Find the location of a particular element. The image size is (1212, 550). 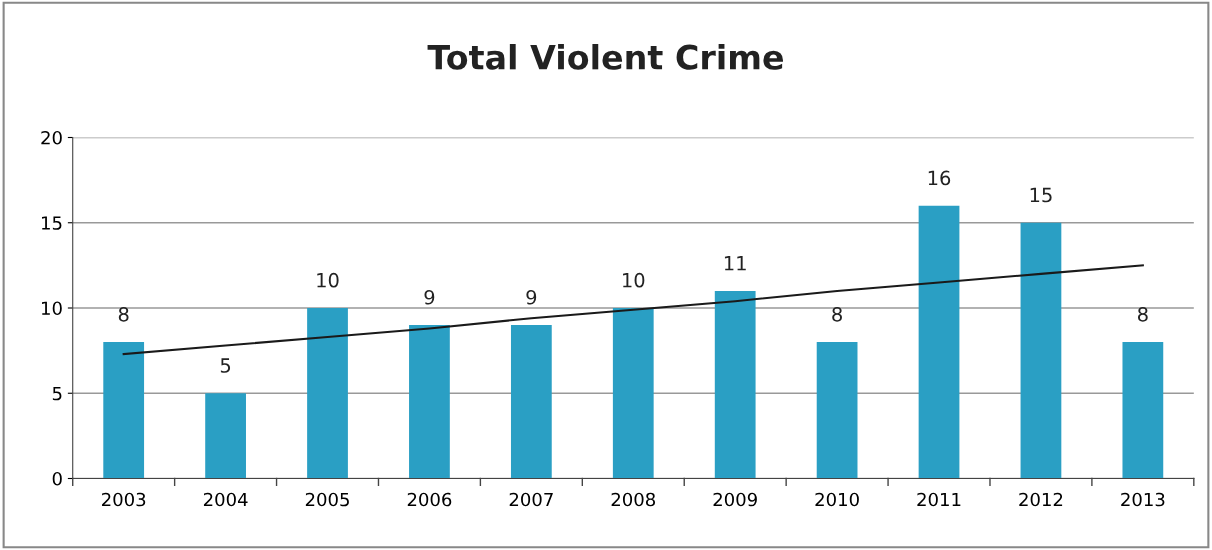

x-tick-label: 2007 is located at coordinates (531, 499).